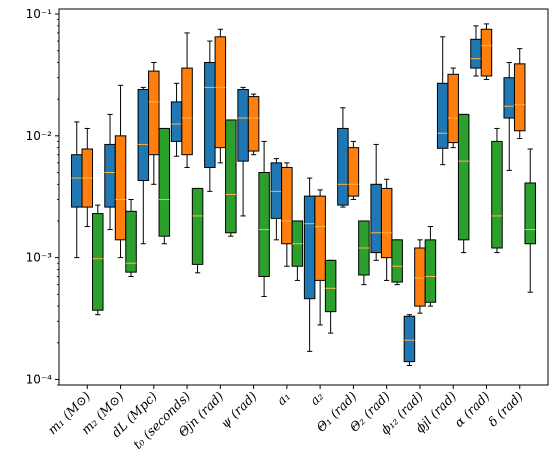 The height and width of the screenshot is (470, 560). Describe the element at coordinates (283, 398) in the screenshot. I see `x-tick-label: a₁` at that location.